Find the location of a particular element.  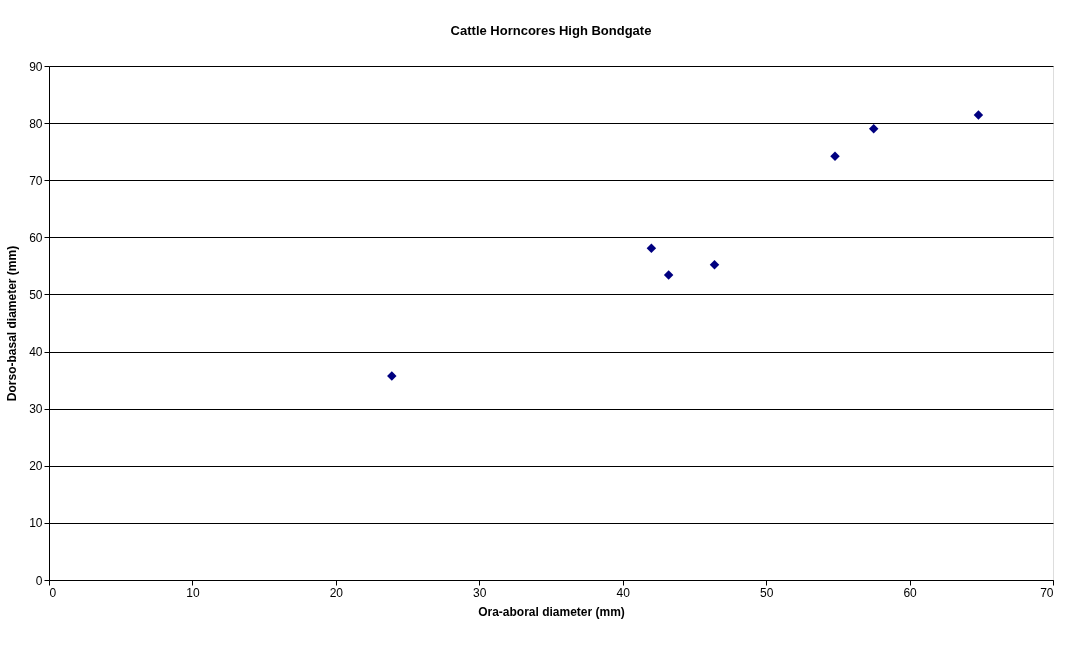

chart-title: Cattle Horncores High Bondgate is located at coordinates (551, 30).